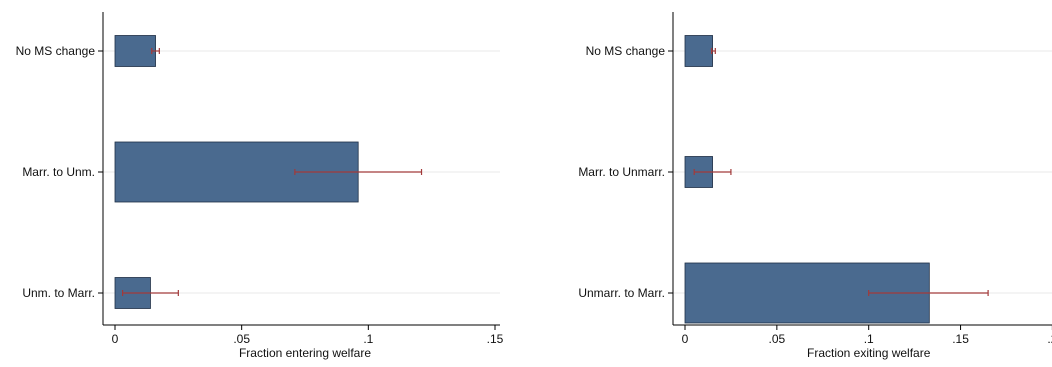 Image resolution: width=1052 pixels, height=367 pixels. I want to click on category-label: Unmarr. to Marr., so click(621, 293).